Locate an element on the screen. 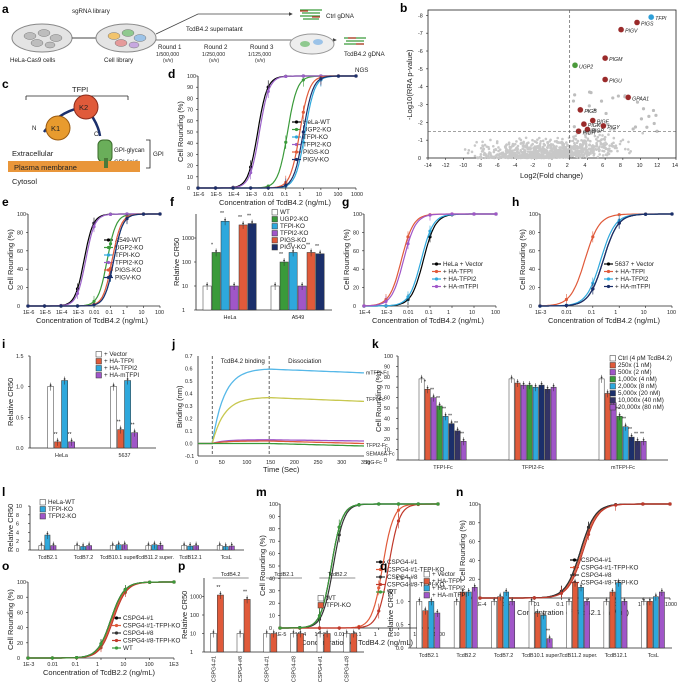 This screenshot has height=686, width=683. panel-label-d: d is located at coordinates (171, 74).